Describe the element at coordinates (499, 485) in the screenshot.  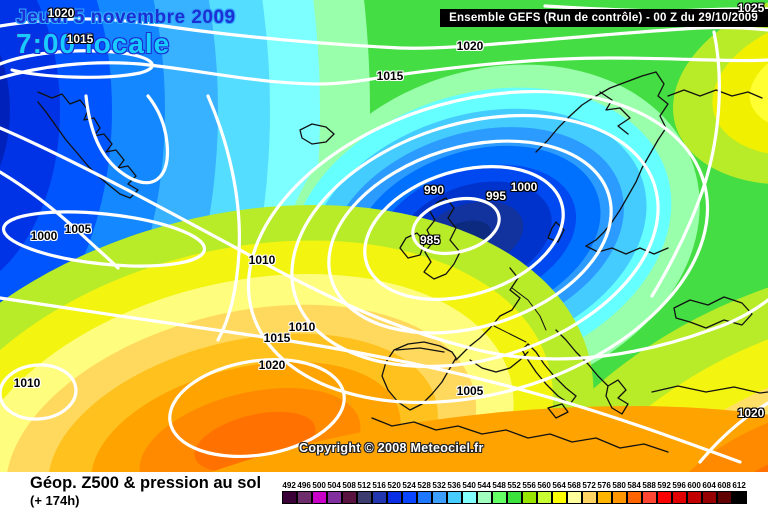
I see `scale-tick-label: 548` at that location.